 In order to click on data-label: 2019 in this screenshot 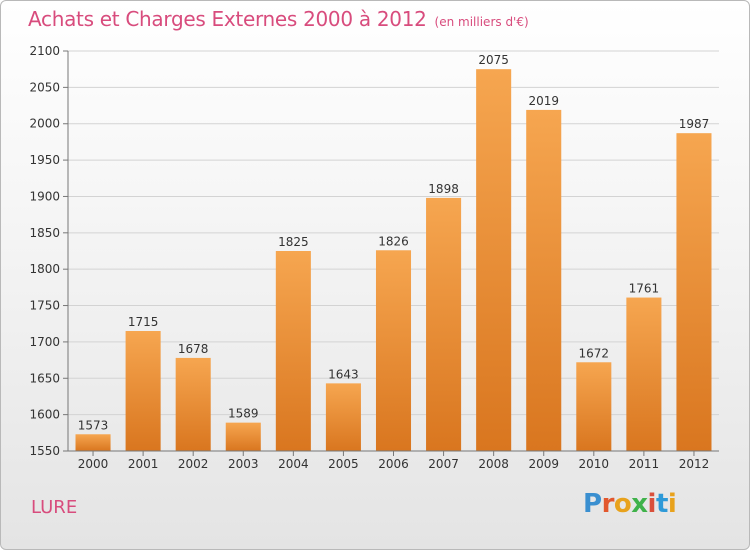, I will do `click(543, 101)`.